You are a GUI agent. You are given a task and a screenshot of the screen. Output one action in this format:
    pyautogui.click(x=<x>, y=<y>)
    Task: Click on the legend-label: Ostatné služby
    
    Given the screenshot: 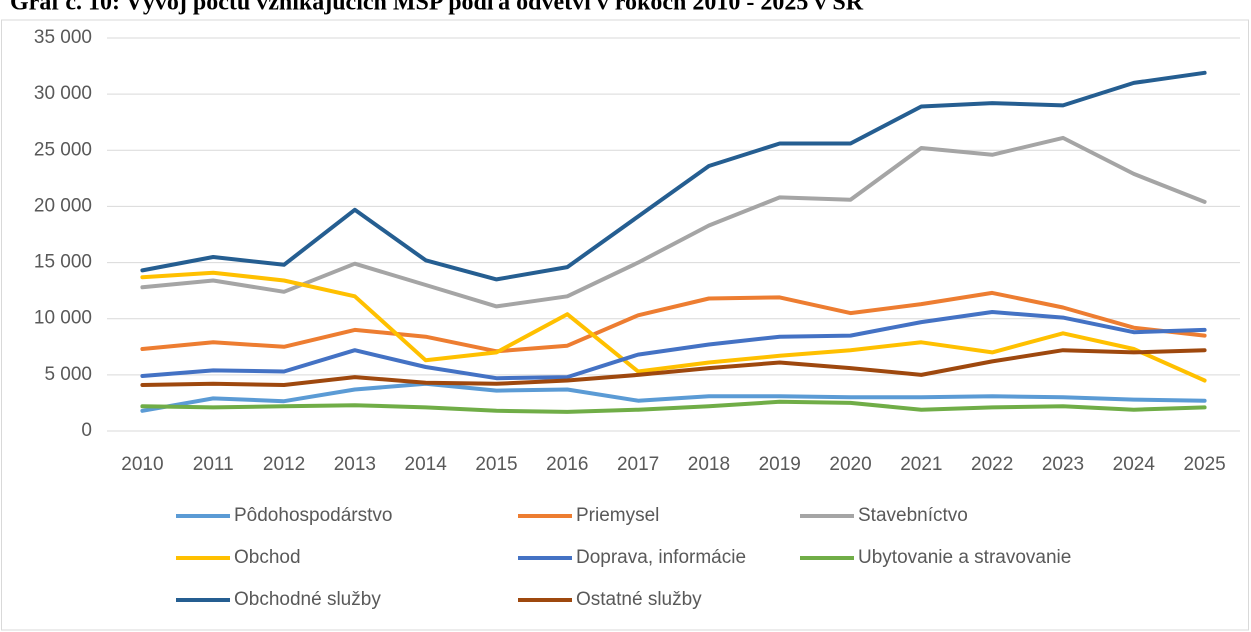 What is the action you would take?
    pyautogui.click(x=639, y=599)
    